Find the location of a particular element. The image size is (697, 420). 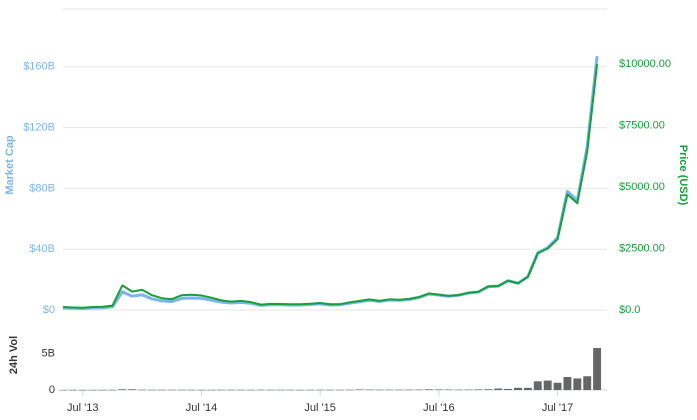

y2-tick-label: $2500.00 is located at coordinates (642, 248).